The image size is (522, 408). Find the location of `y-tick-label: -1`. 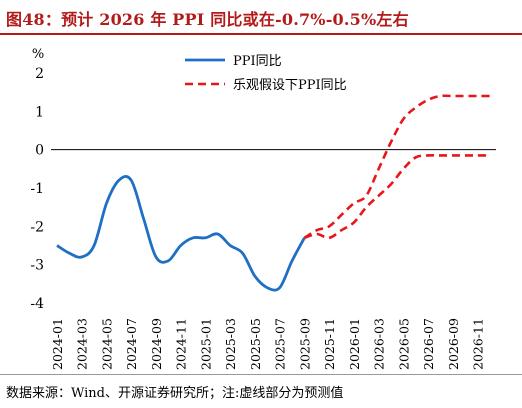

y-tick-label: -1 is located at coordinates (37, 189).